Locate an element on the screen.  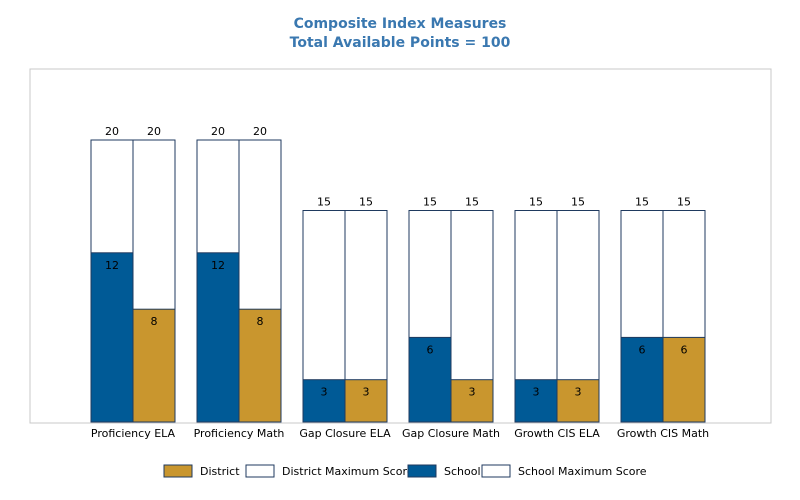
legend-swatch-district is located at coordinates (178, 471).